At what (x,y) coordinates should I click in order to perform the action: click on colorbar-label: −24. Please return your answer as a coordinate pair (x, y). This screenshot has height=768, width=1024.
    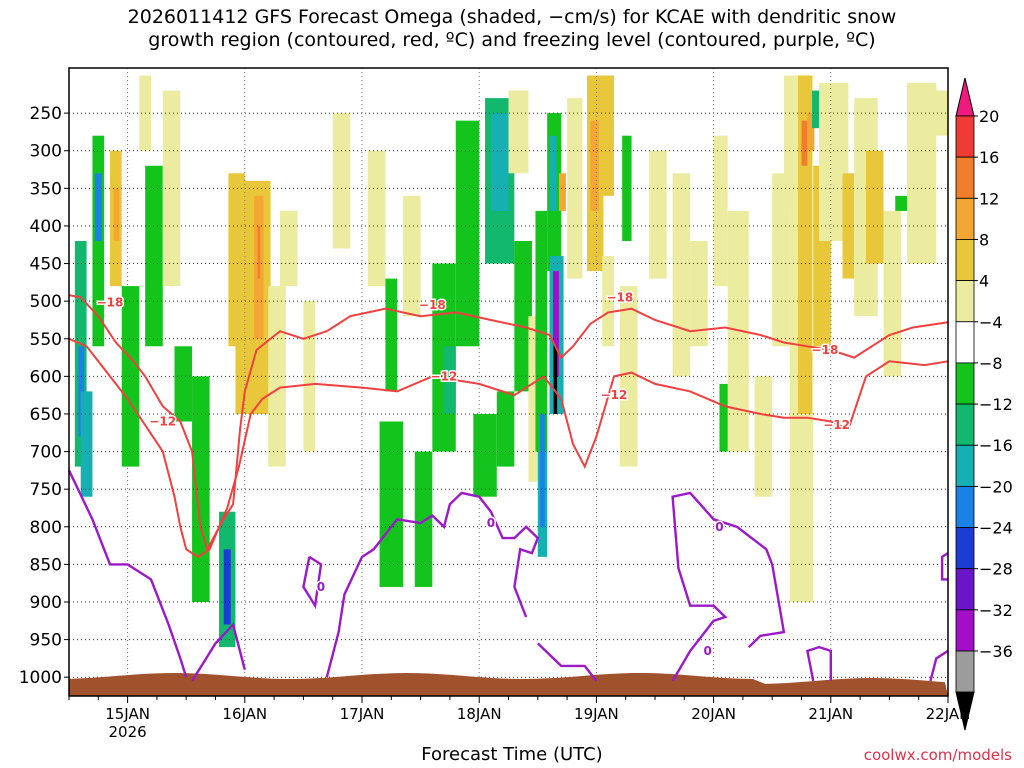
    Looking at the image, I should click on (996, 528).